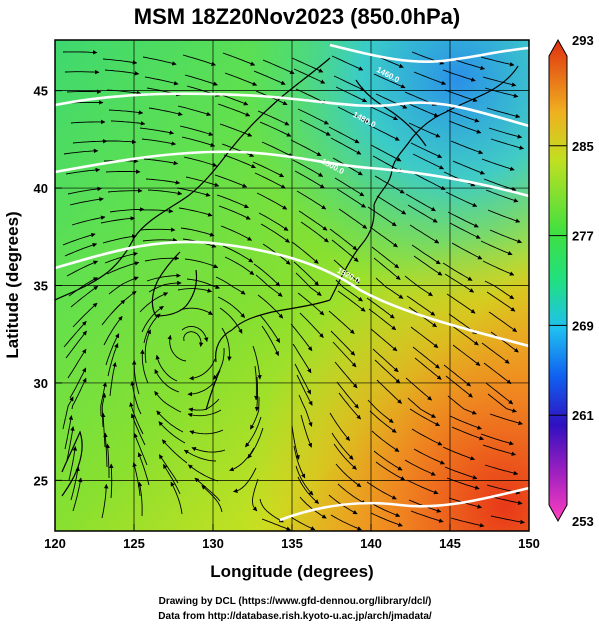 This screenshot has width=599, height=625. I want to click on colorbar-tick-label: 261, so click(583, 415).